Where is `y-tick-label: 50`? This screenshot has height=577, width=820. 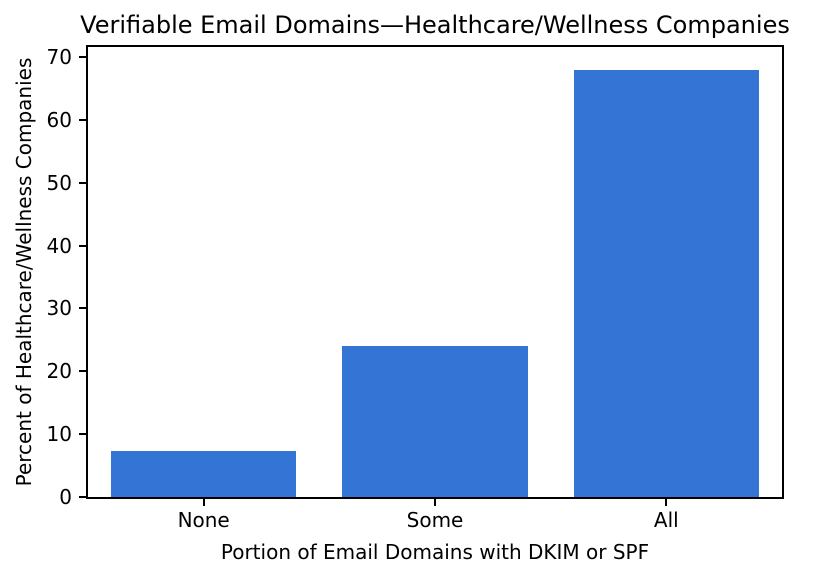 y-tick-label: 50 is located at coordinates (59, 182).